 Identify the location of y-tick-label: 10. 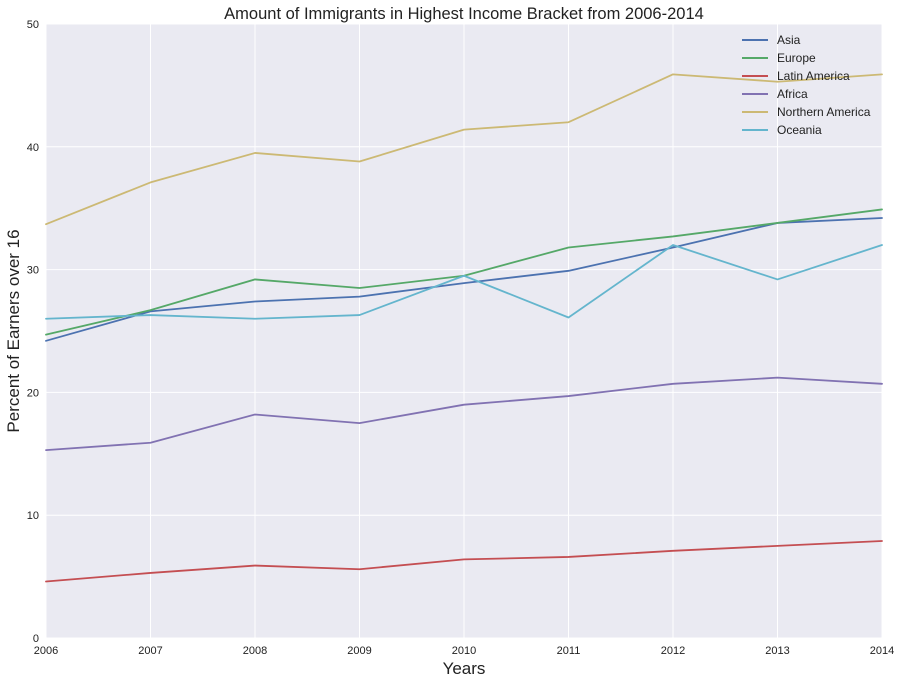
(33, 516).